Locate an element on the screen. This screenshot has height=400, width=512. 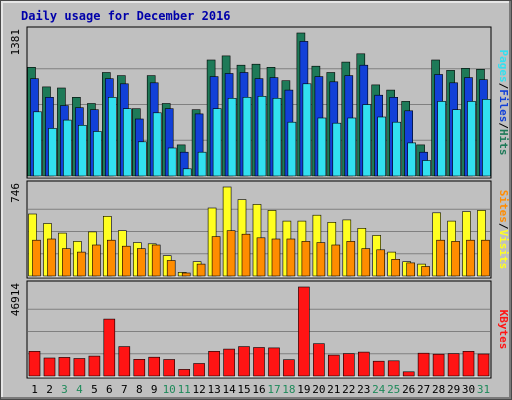
day-label-2: 2 is located at coordinates (49, 389).